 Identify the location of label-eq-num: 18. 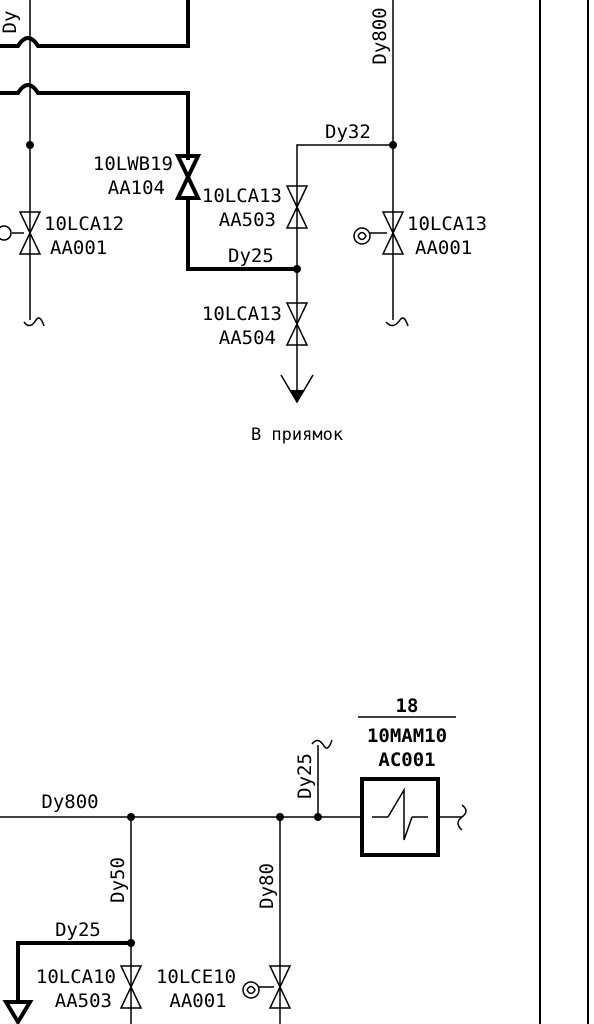
(407, 706).